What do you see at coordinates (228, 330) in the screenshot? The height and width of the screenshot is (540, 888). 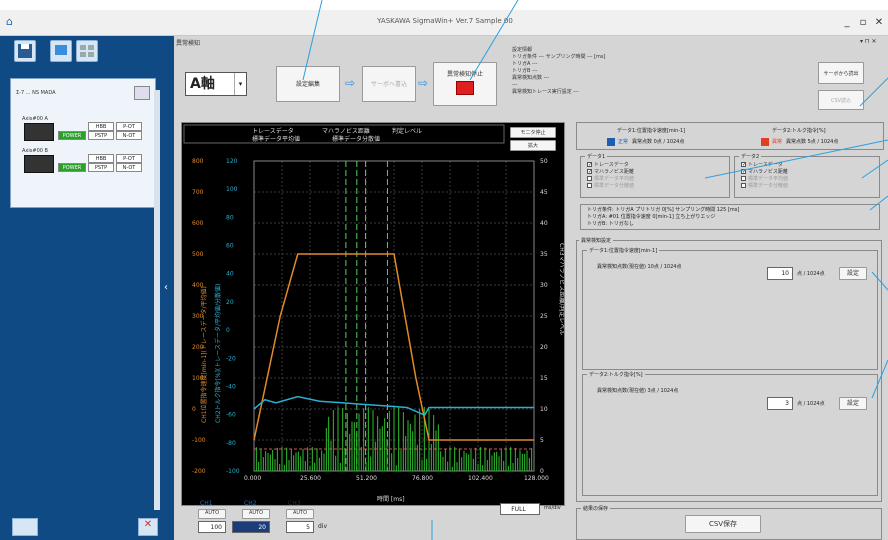 I see `y2-tick-label: 0` at bounding box center [228, 330].